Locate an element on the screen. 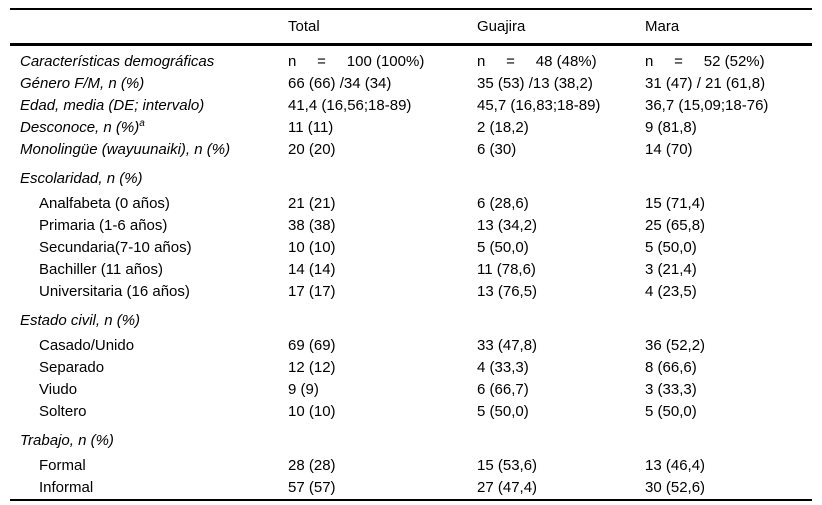 The image size is (822, 505). row-label: Secundaria(7-10 años) is located at coordinates (115, 247).